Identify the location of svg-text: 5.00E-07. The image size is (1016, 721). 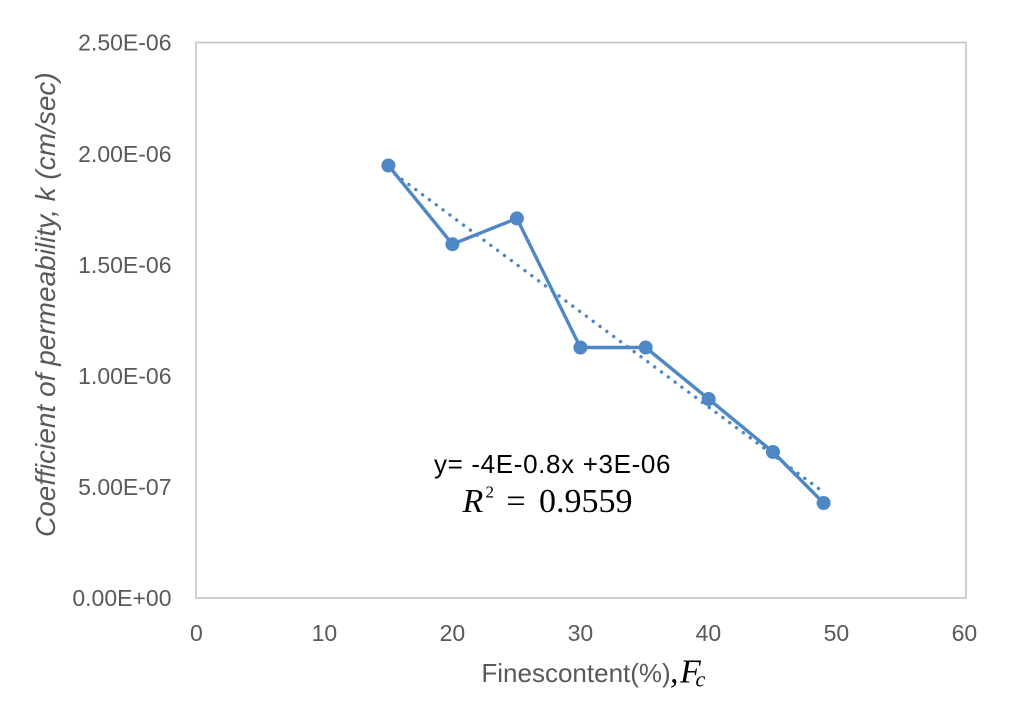
(124, 487).